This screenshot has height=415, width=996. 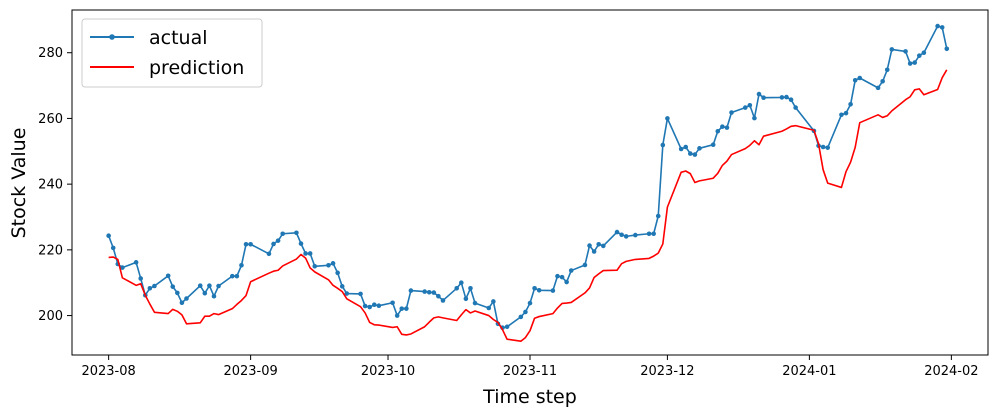 What do you see at coordinates (50, 316) in the screenshot?
I see `y-tick-label-0: 200` at bounding box center [50, 316].